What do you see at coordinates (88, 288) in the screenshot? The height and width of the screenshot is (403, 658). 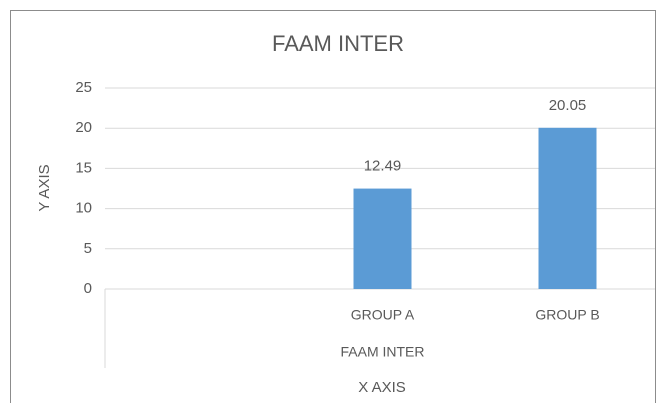 I see `y-tick-label: 0` at bounding box center [88, 288].